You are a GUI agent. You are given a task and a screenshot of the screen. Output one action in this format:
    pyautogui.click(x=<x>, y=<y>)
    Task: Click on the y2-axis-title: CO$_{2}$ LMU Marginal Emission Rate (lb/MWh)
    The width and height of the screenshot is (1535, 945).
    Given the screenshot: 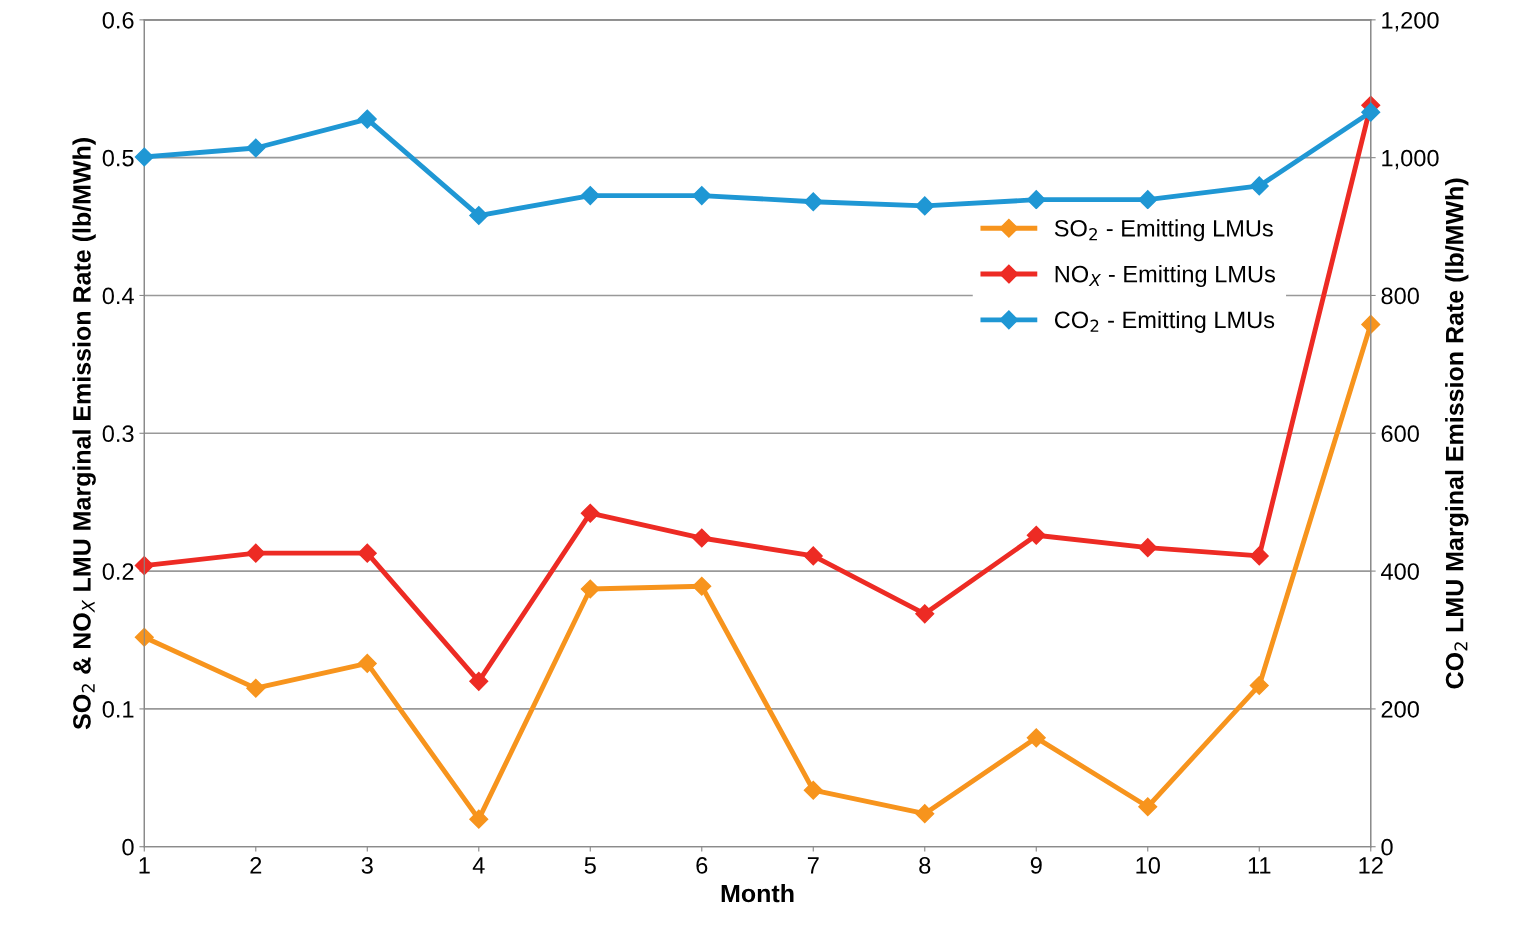 What is the action you would take?
    pyautogui.click(x=1457, y=433)
    